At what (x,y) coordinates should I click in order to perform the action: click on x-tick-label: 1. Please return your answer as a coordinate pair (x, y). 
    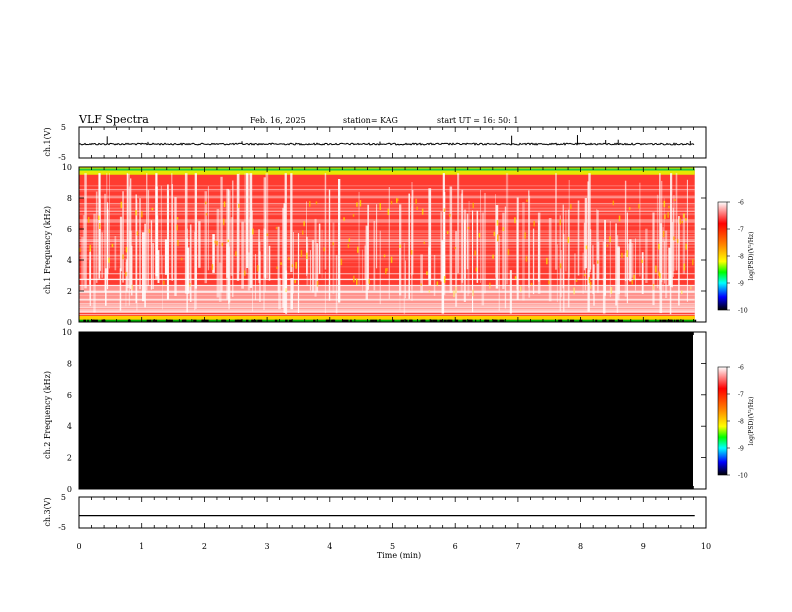
    Looking at the image, I should click on (141, 546).